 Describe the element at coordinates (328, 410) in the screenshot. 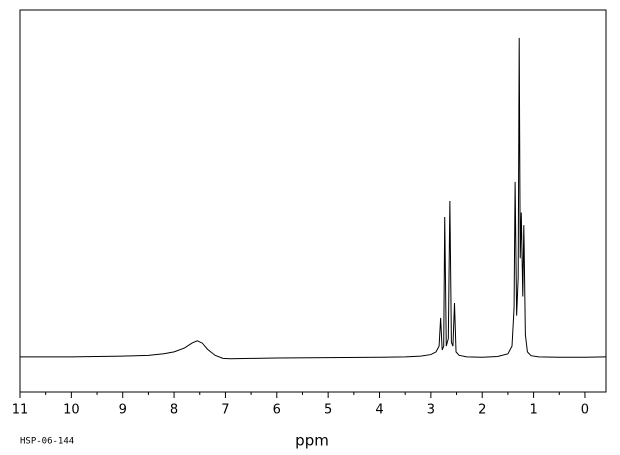

I see `x-tick-label: 5` at that location.